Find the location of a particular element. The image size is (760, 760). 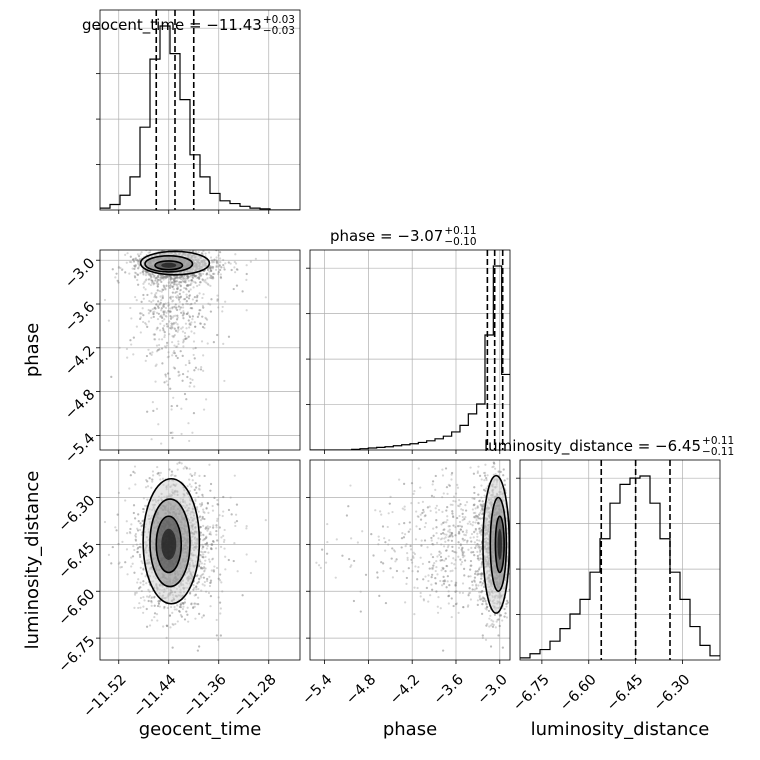

panel-luminosity_distance-vs-luminosity_distance: −6.75 −6.60 −6.45 −6.30 is located at coordinates (615, 586).